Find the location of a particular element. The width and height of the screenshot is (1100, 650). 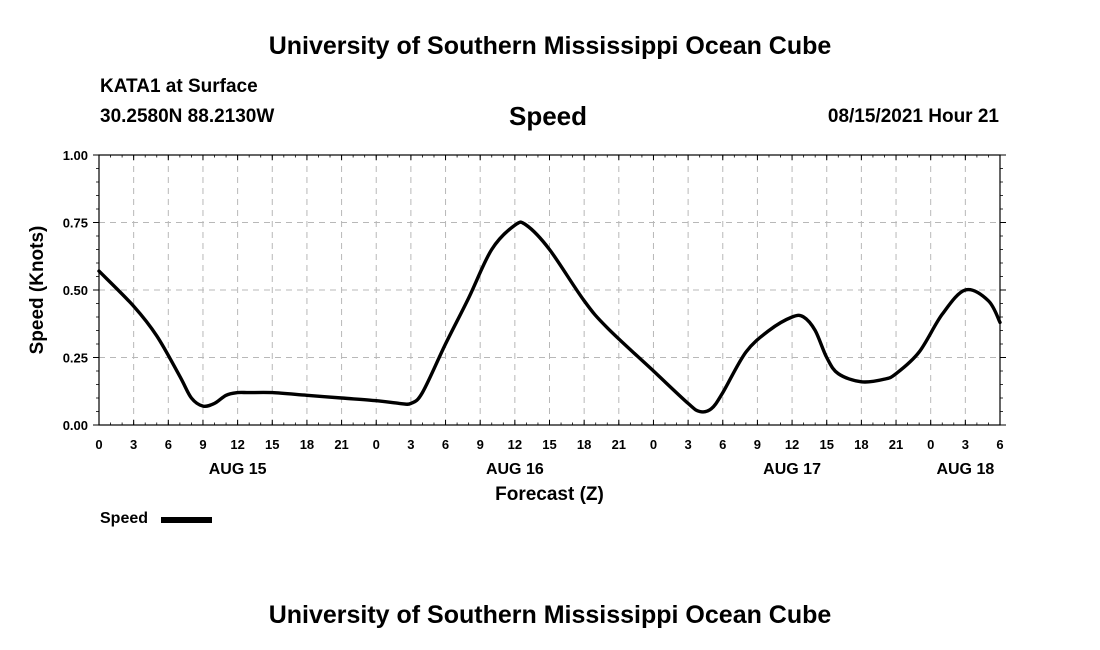

date-label: AUG 16 is located at coordinates (515, 469).